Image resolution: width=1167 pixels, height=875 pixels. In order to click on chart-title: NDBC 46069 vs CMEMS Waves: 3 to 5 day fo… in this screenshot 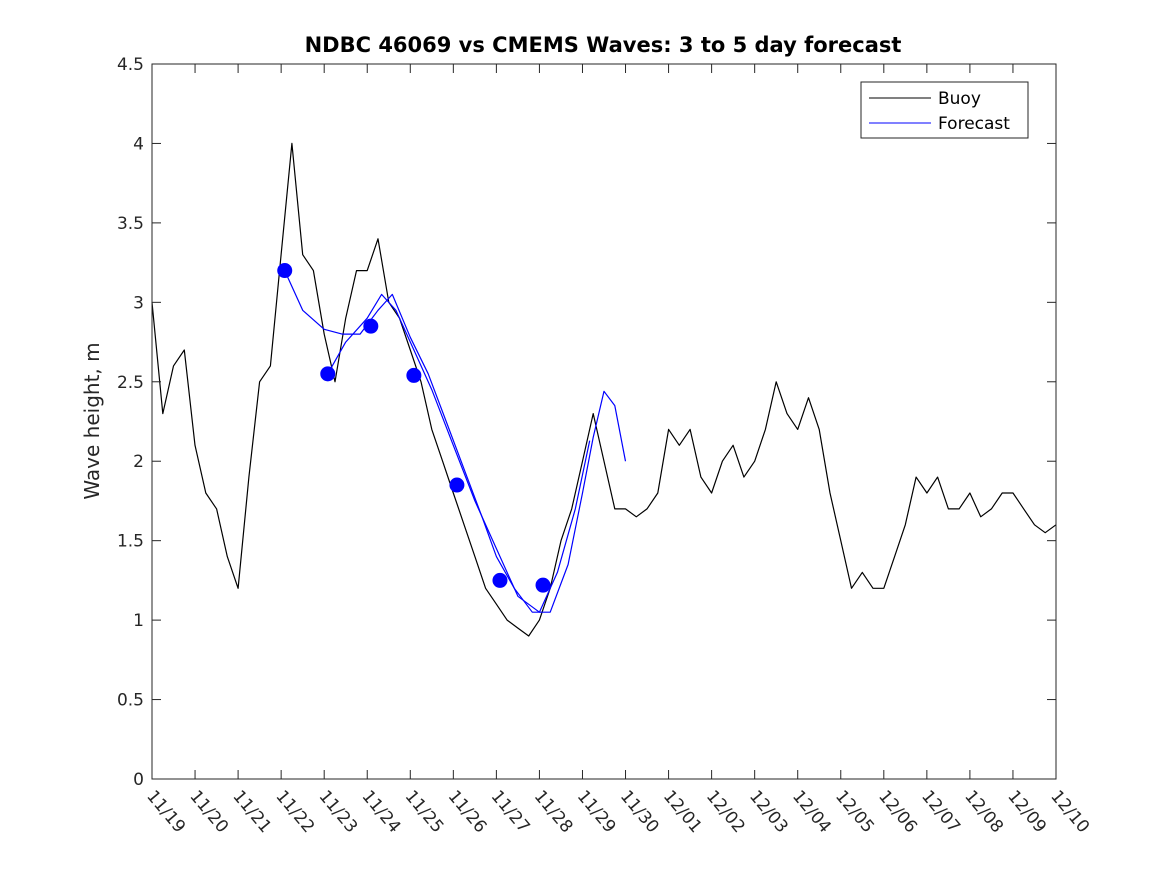, I will do `click(603, 45)`.